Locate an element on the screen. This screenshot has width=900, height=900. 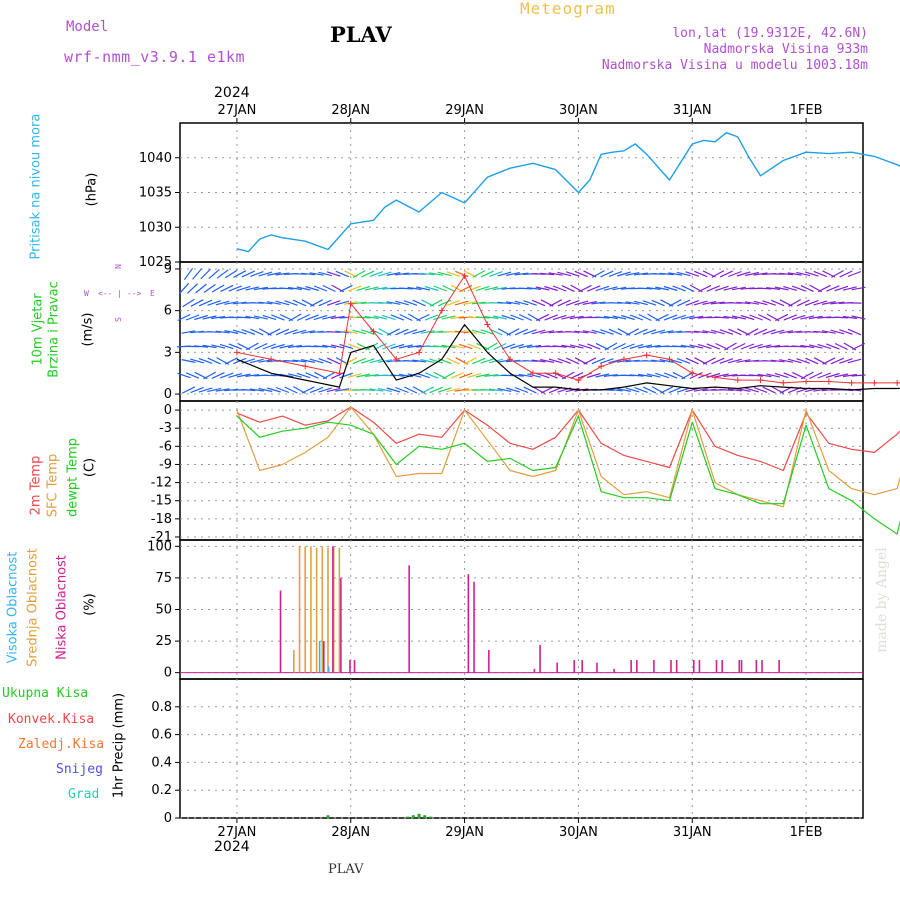
wind-speed-line is located at coordinates (568, 357).